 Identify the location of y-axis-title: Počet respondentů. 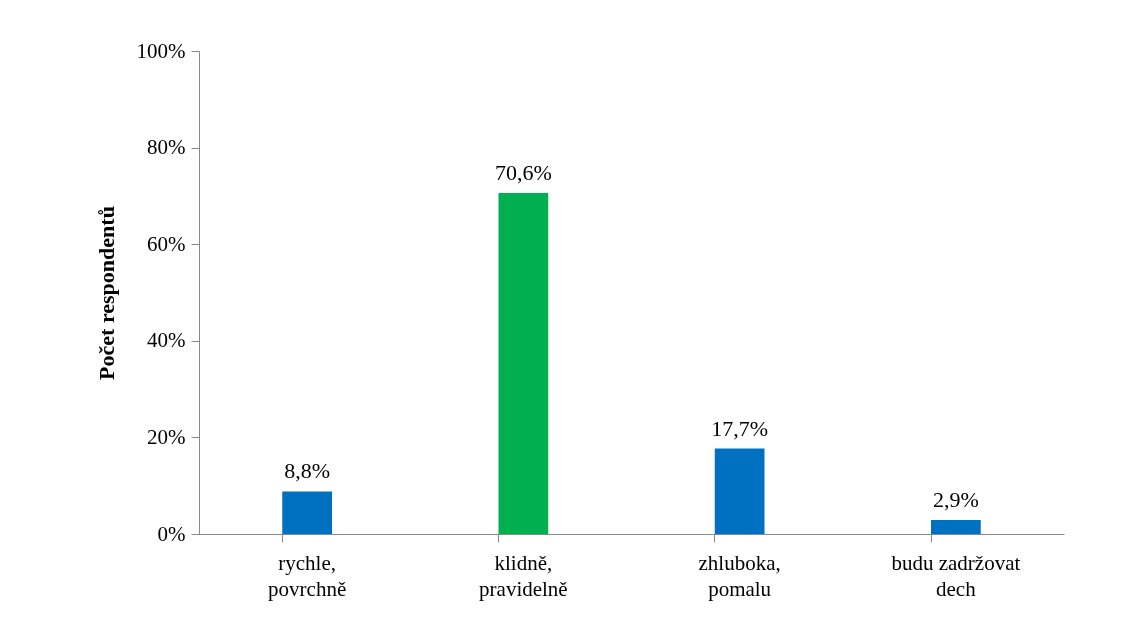
(106, 293).